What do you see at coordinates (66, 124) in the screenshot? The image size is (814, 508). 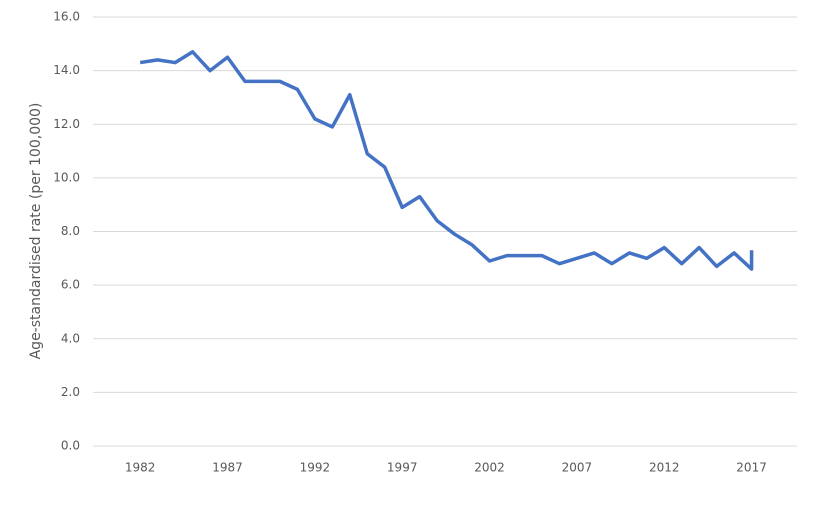 I see `y-tick-label: 12.0` at bounding box center [66, 124].